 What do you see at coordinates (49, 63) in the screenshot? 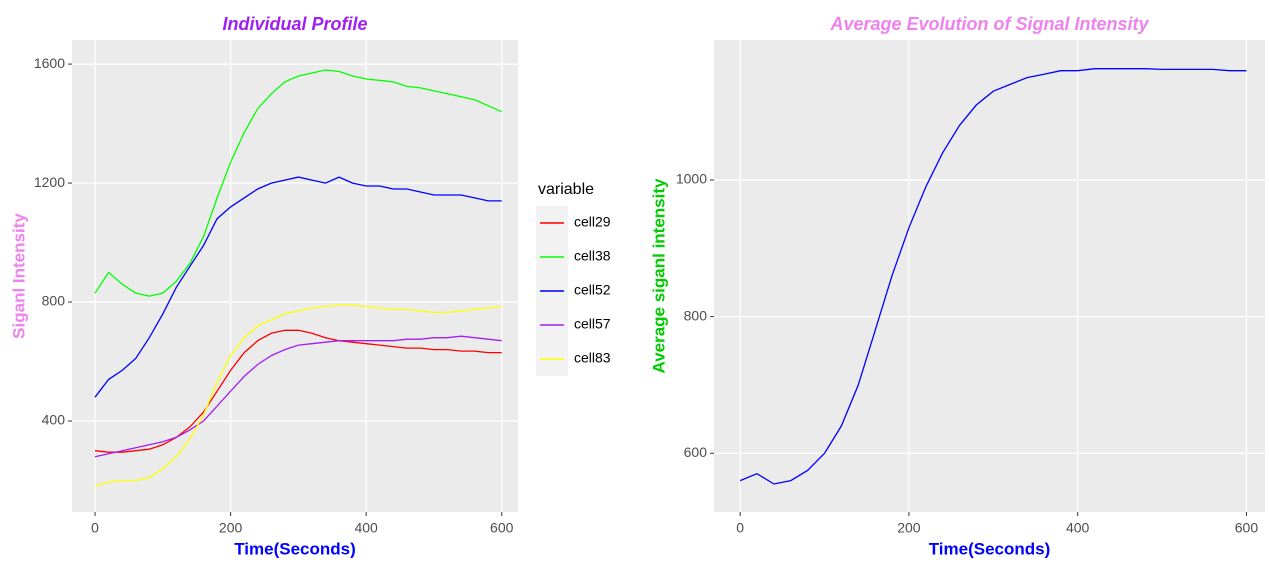
I see `y-tick-label: 1600` at bounding box center [49, 63].